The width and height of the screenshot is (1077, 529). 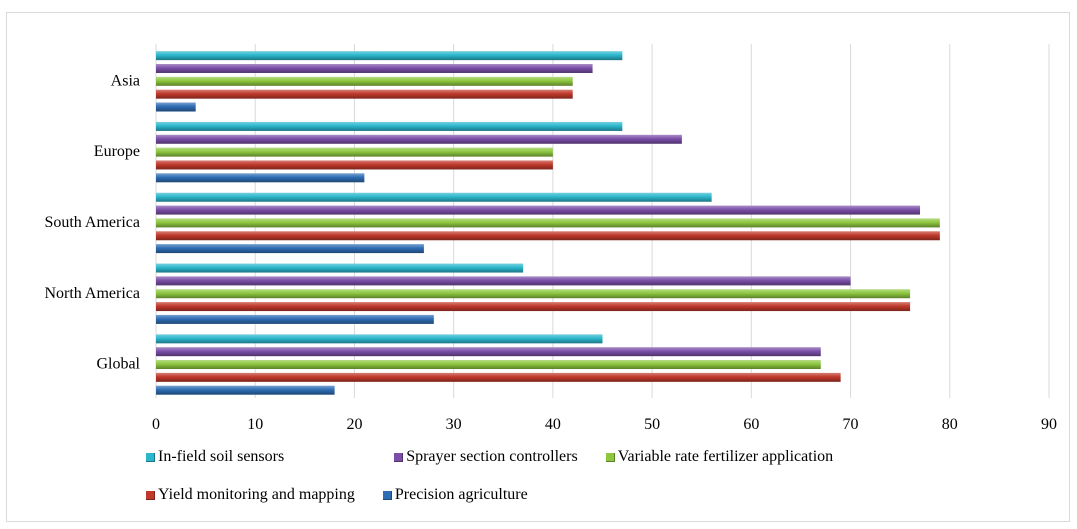 I want to click on bar-variable-rate-fertilizer-application-north-america, so click(x=533, y=294).